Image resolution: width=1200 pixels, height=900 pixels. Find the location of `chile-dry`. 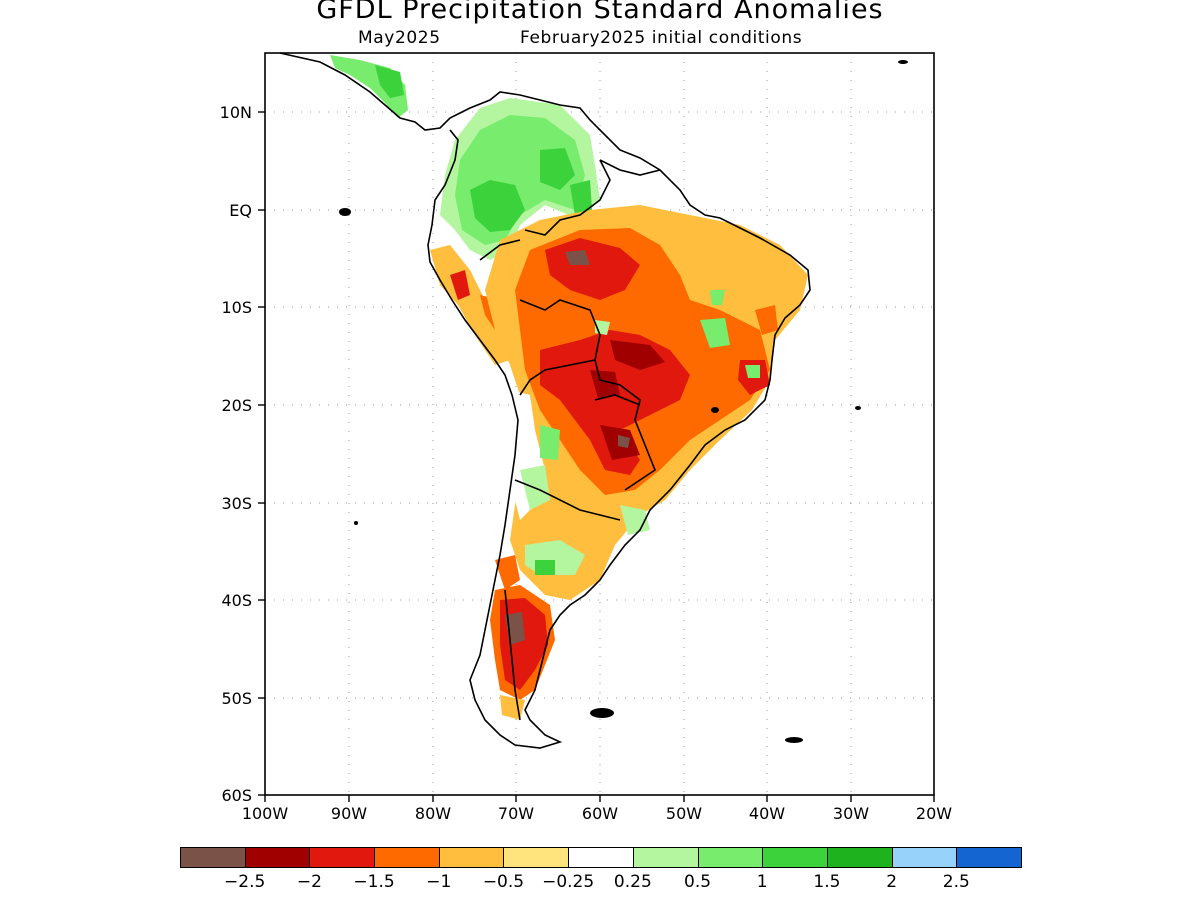

chile-dry is located at coordinates (507, 572).